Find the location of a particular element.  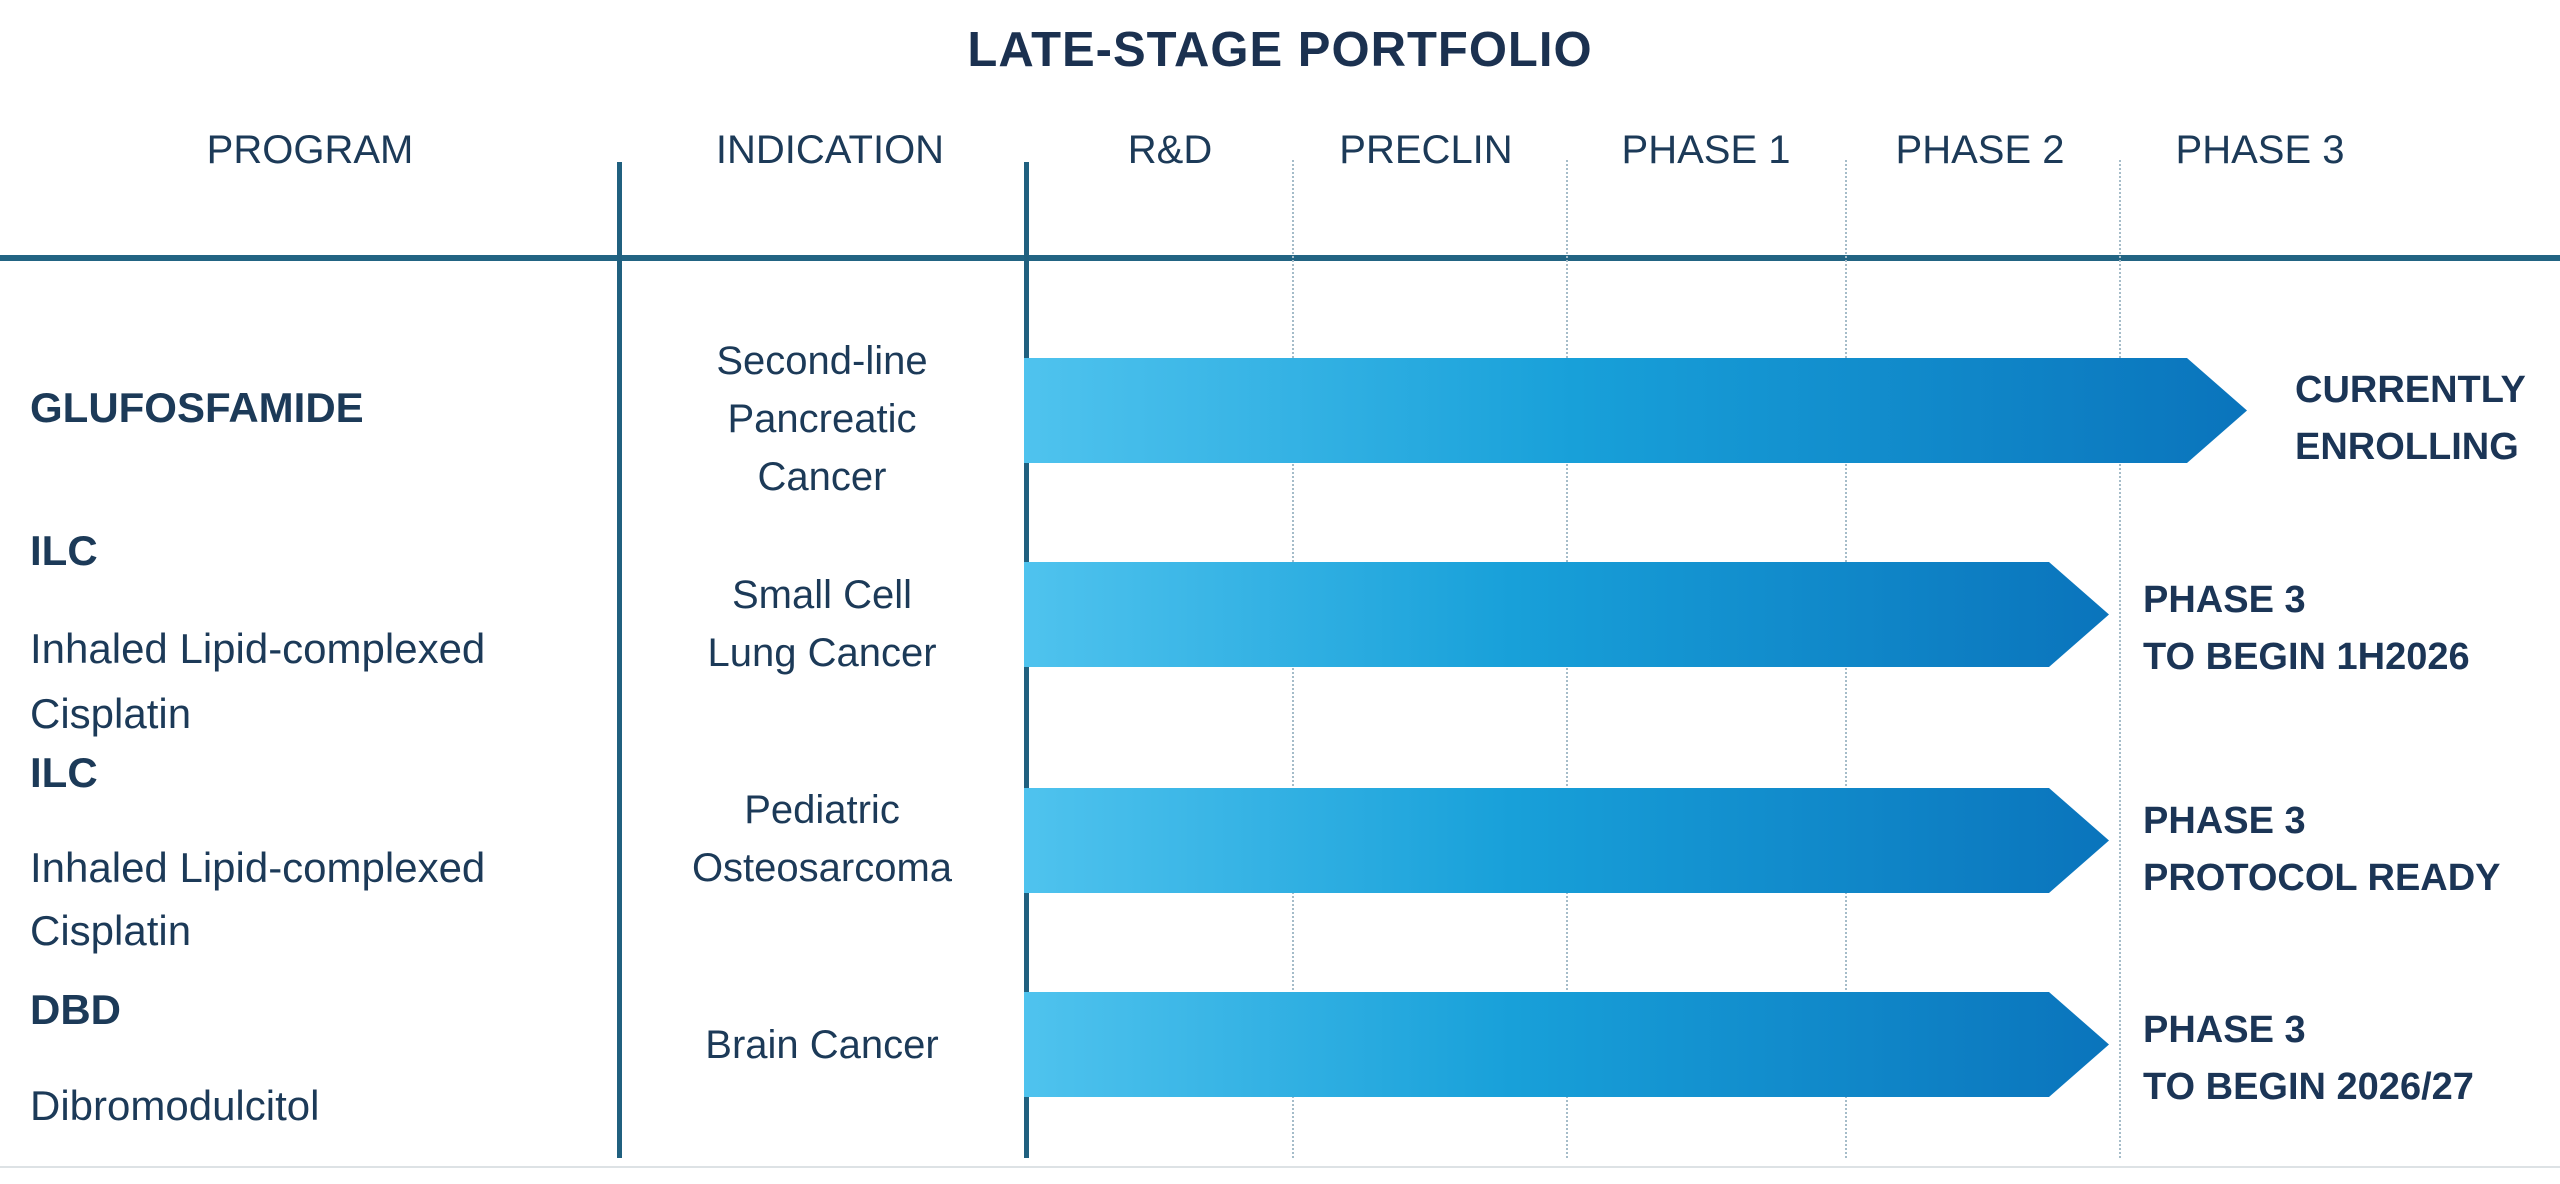

indication-line: Pancreatic is located at coordinates (822, 419).